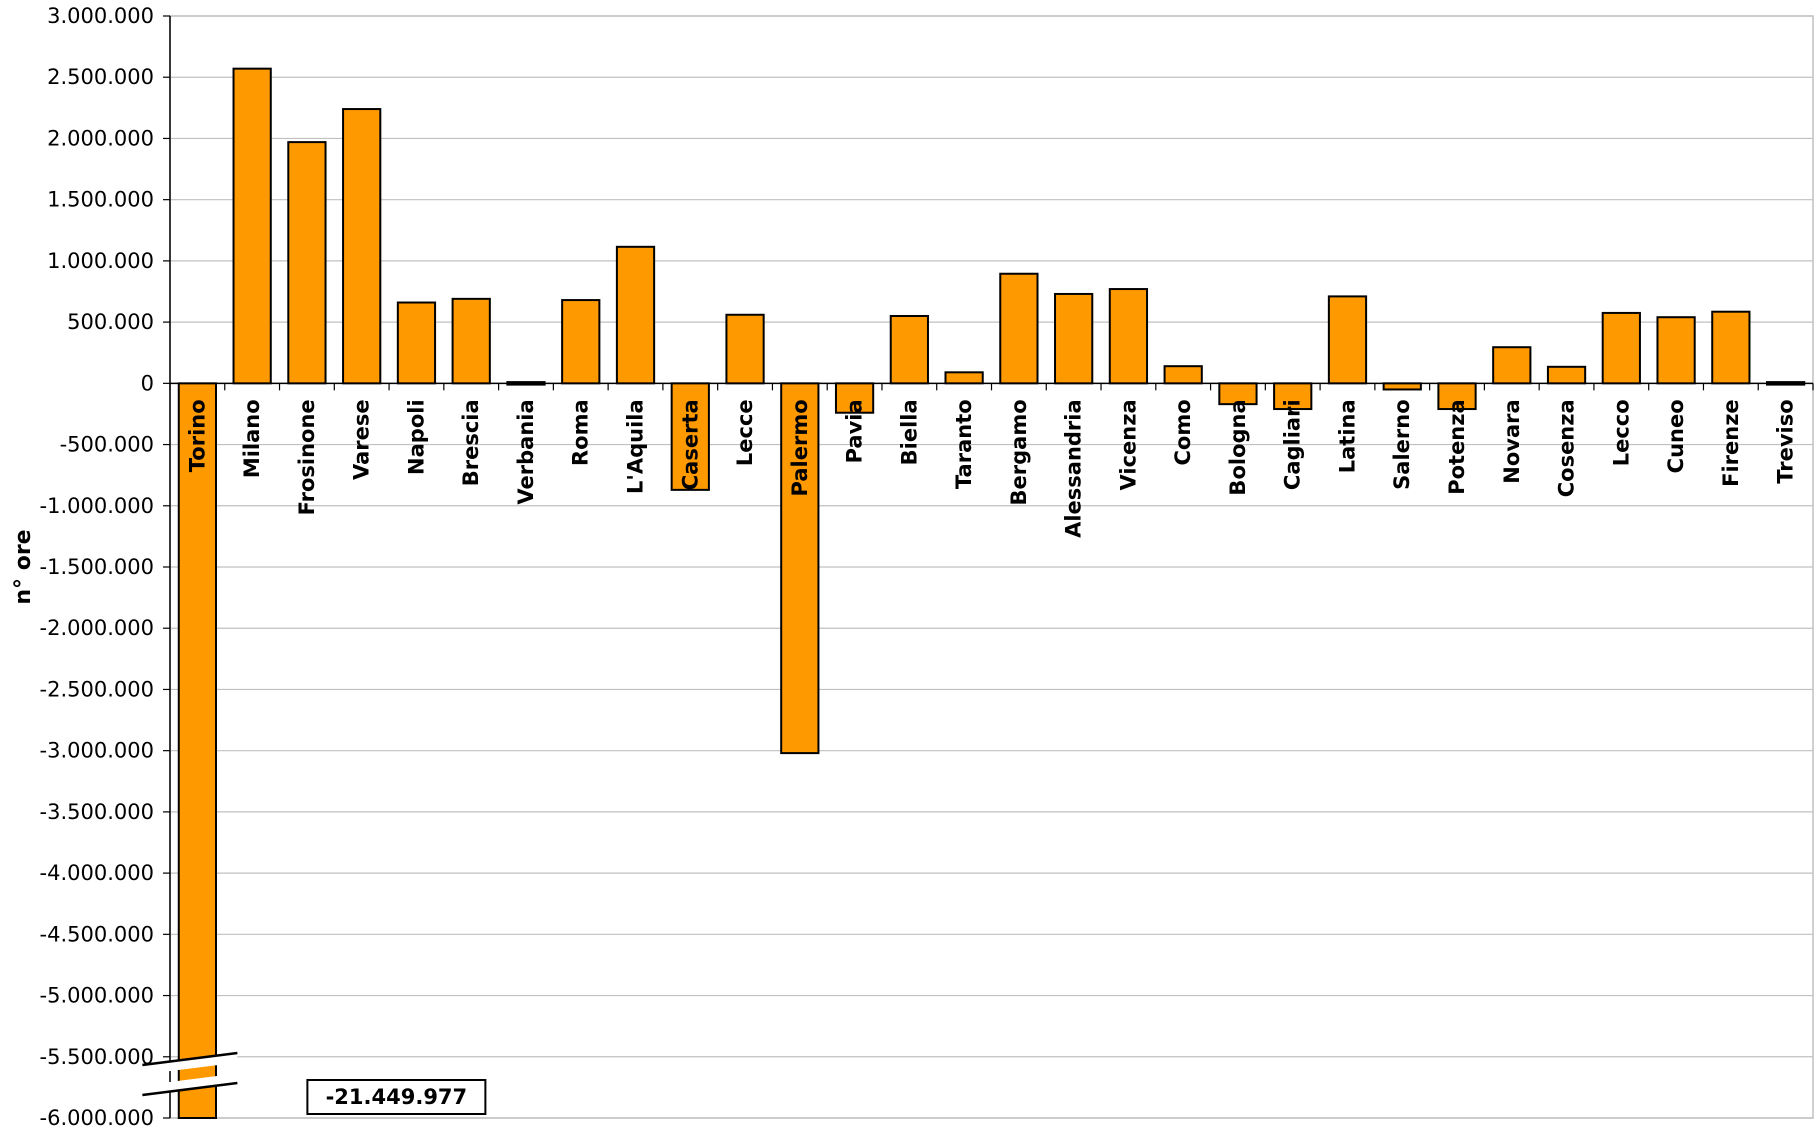  I want to click on y-tick-label: 500.000, so click(110, 322).